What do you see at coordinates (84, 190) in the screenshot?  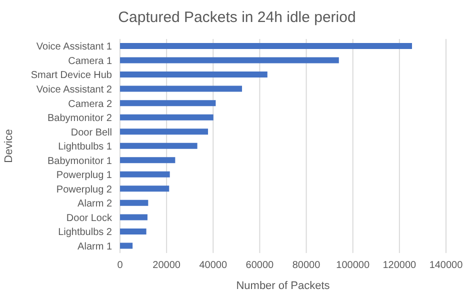 I see `y-tick-label: Powerplug 2` at bounding box center [84, 190].